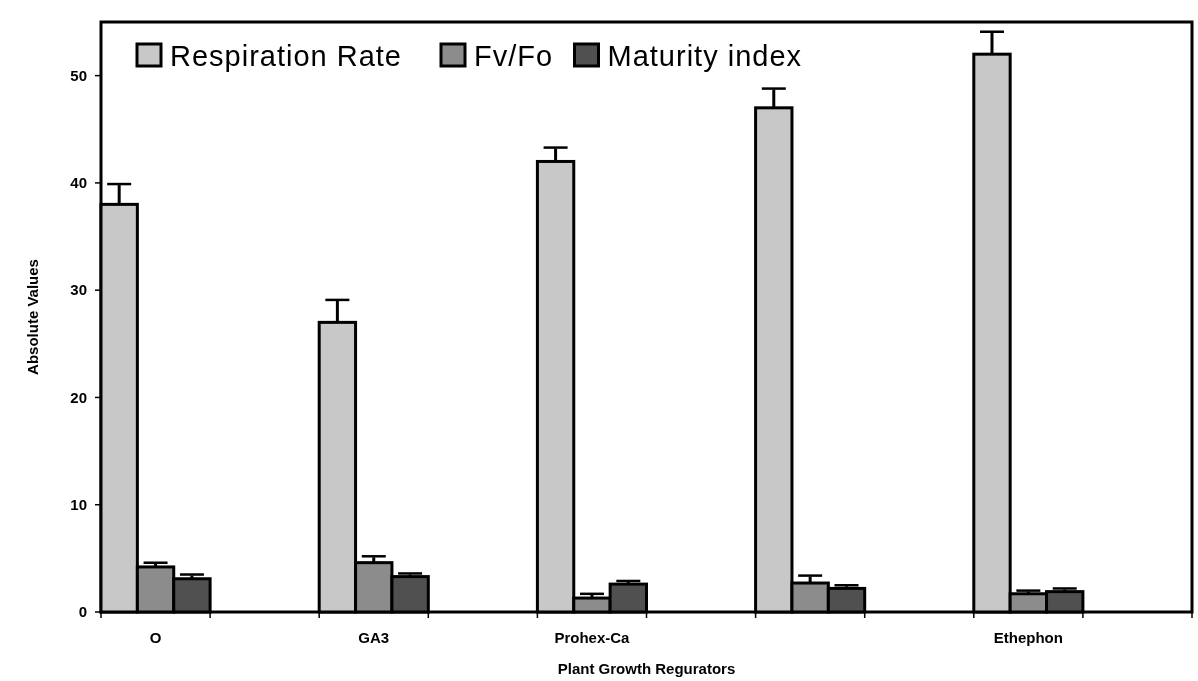 The height and width of the screenshot is (681, 1198). I want to click on y-tick-label: 10, so click(78, 504).